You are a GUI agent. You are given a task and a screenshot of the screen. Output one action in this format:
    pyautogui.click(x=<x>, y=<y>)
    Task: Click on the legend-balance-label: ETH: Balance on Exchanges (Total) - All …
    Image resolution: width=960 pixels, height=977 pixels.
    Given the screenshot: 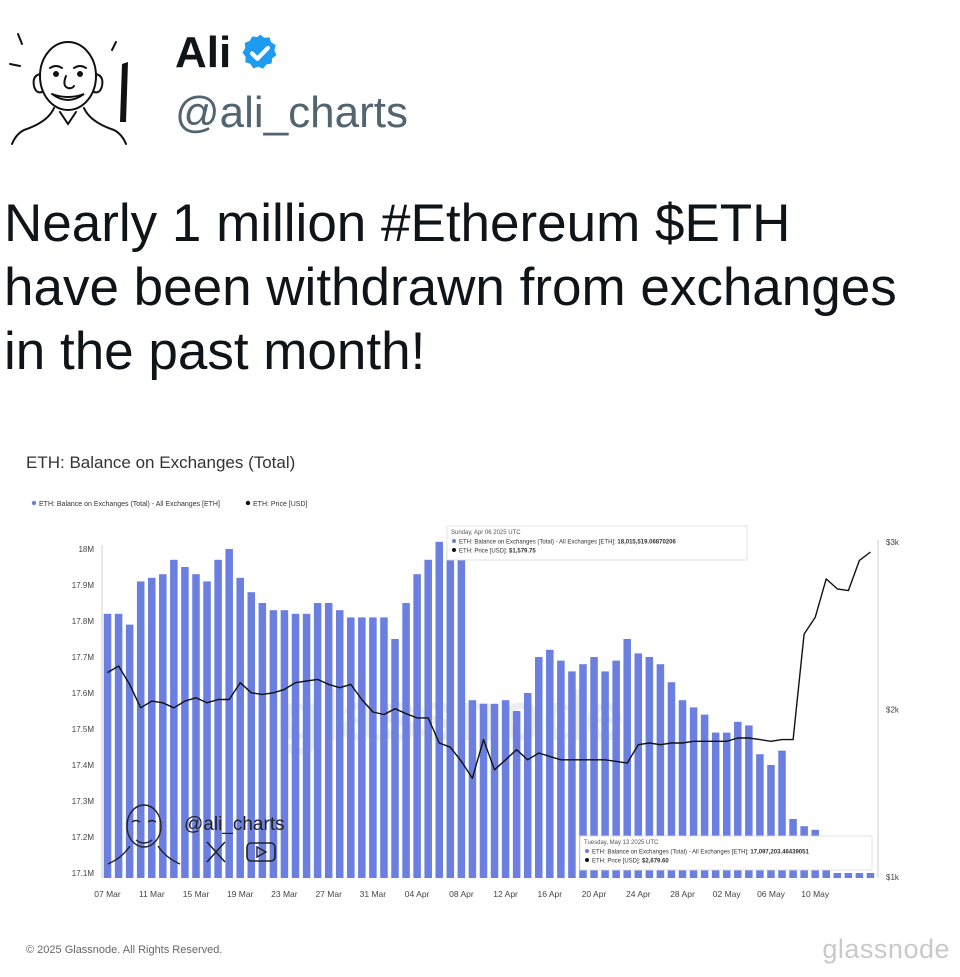 What is the action you would take?
    pyautogui.click(x=129, y=504)
    